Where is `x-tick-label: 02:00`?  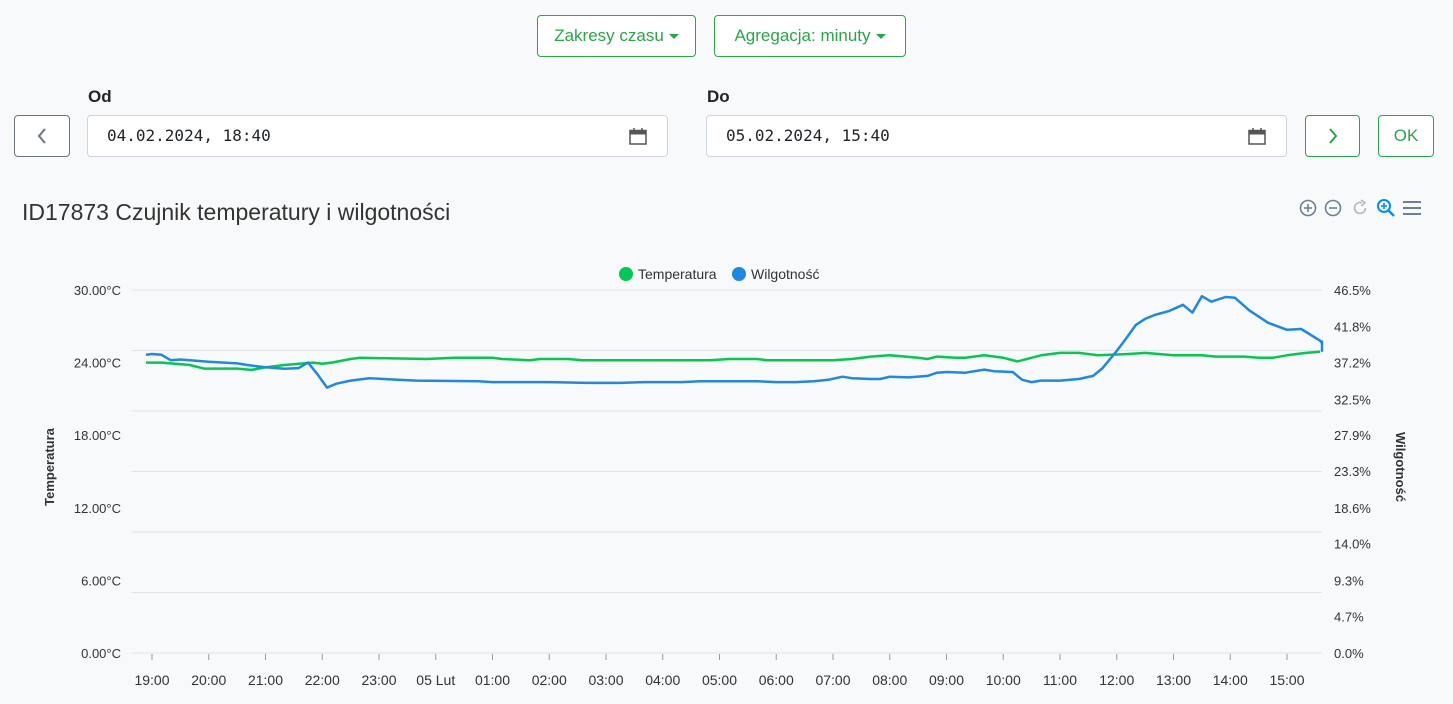
x-tick-label: 02:00 is located at coordinates (549, 680).